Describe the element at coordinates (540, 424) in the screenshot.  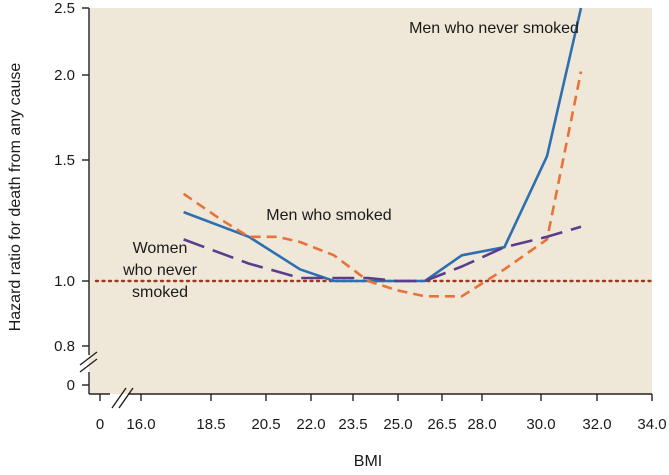
I see `x-tick-label: 30.0` at that location.